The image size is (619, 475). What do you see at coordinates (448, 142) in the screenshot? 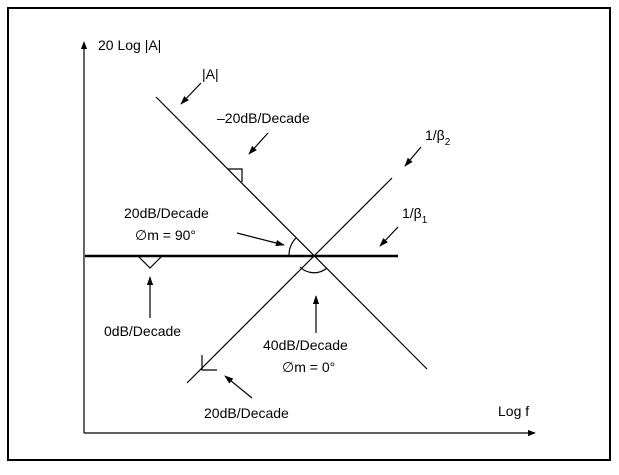
I see `feedback-2-subscript: 2` at bounding box center [448, 142].